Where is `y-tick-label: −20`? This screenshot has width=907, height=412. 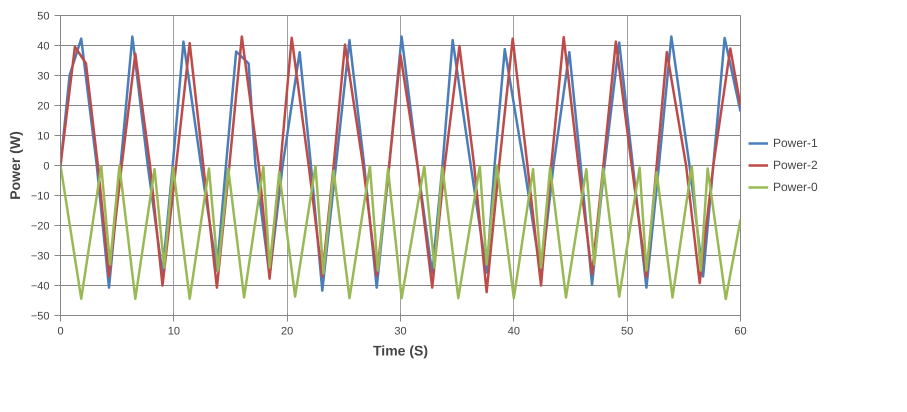
y-tick-label: −20 is located at coordinates (40, 226).